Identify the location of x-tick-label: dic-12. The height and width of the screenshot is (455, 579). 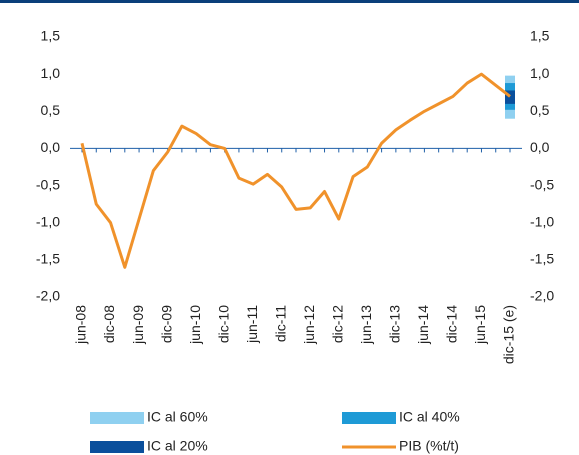
(338, 324).